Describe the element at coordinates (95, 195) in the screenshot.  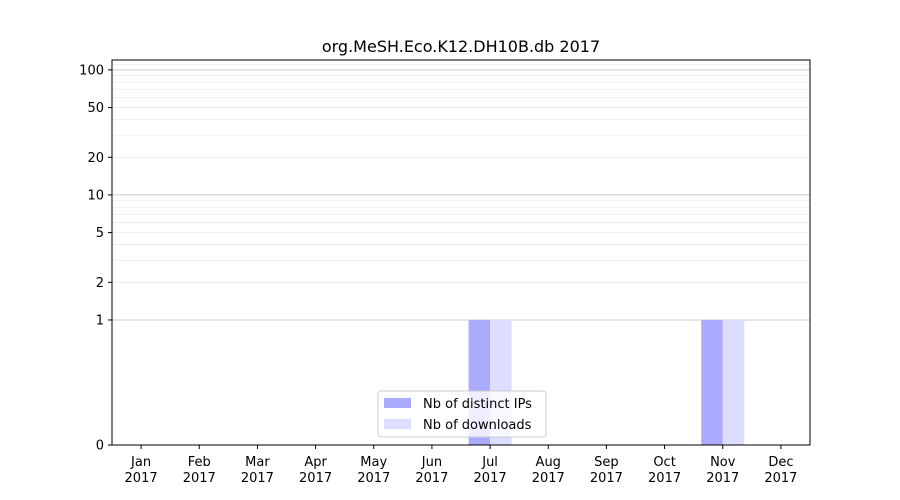
I see `y-tick-label: 10` at that location.